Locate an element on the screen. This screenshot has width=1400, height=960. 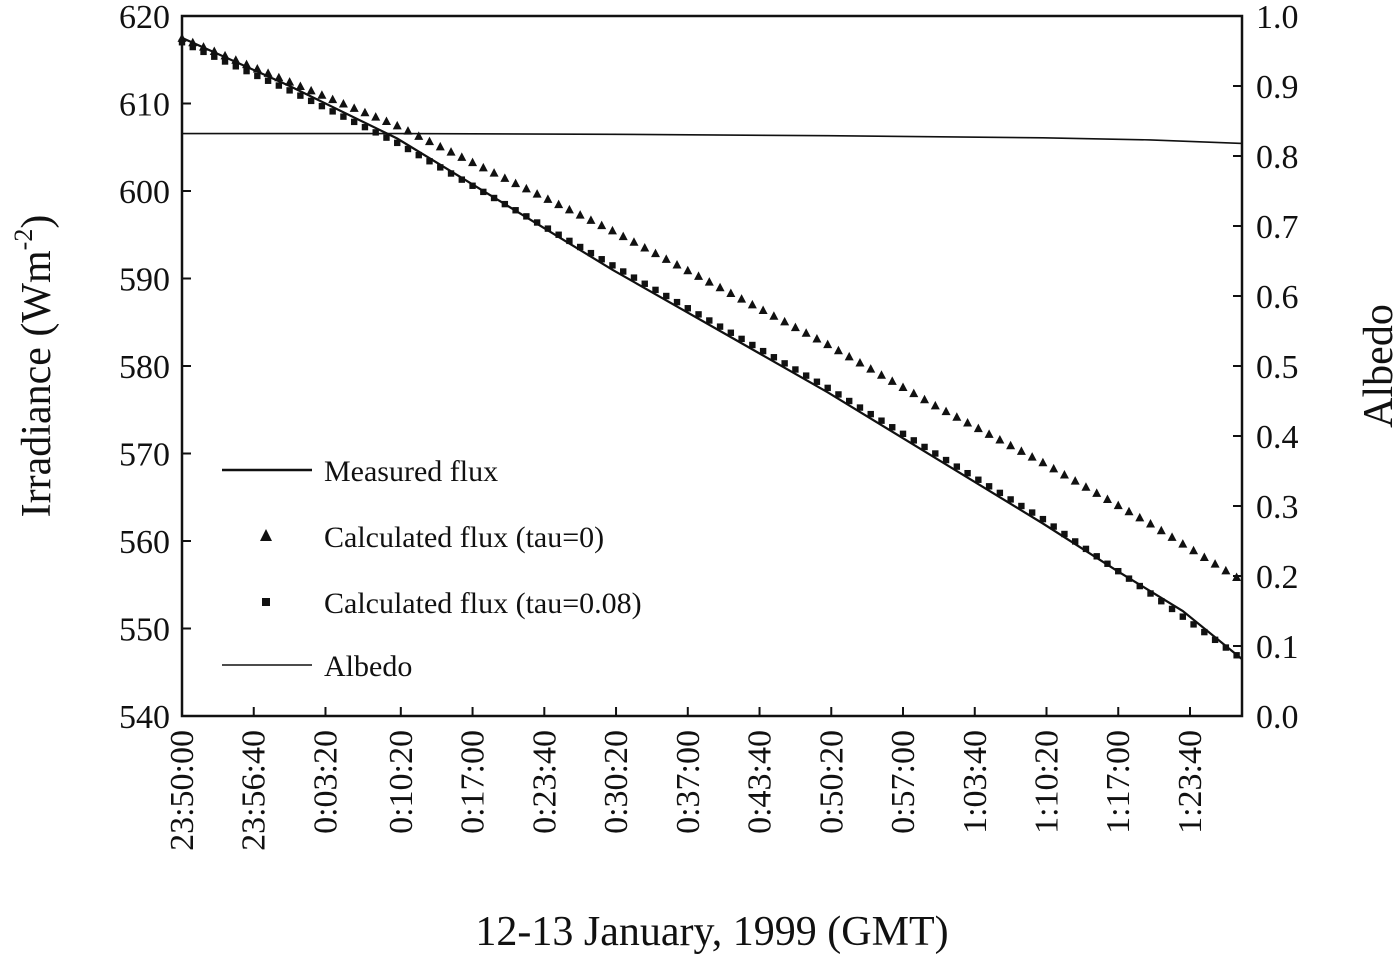
y-left-tick-label-6: 600 is located at coordinates (144, 192).